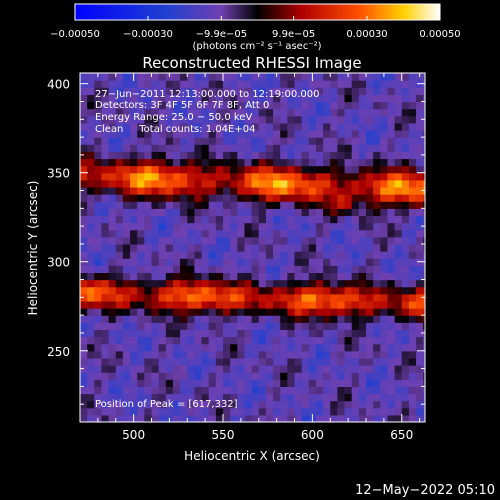  Describe the element at coordinates (133, 435) in the screenshot. I see `x-tick-label: 500` at that location.